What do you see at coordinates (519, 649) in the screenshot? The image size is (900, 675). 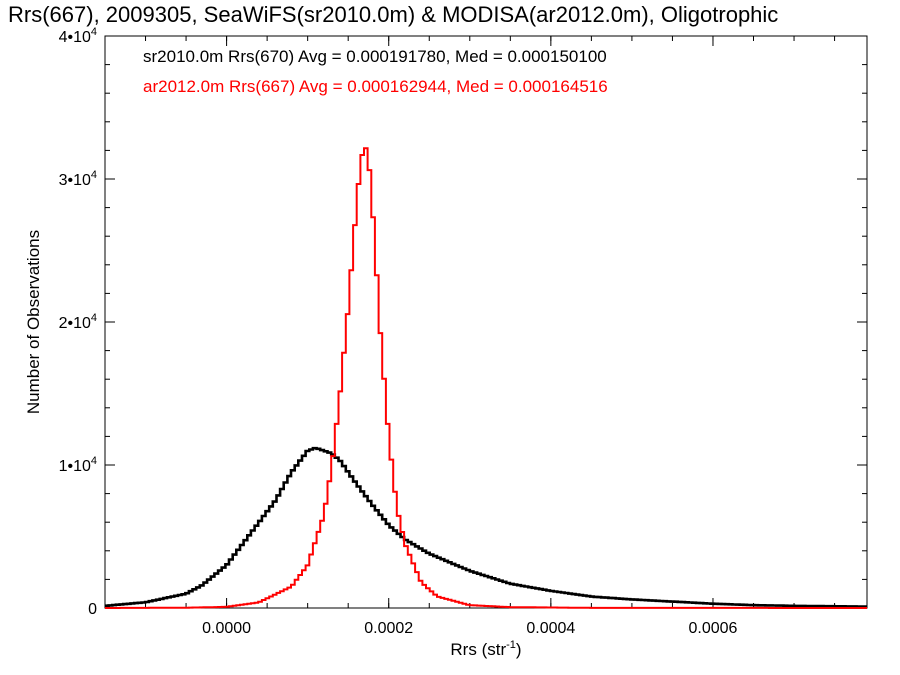 I see `x-axis-label-close: )` at bounding box center [519, 649].